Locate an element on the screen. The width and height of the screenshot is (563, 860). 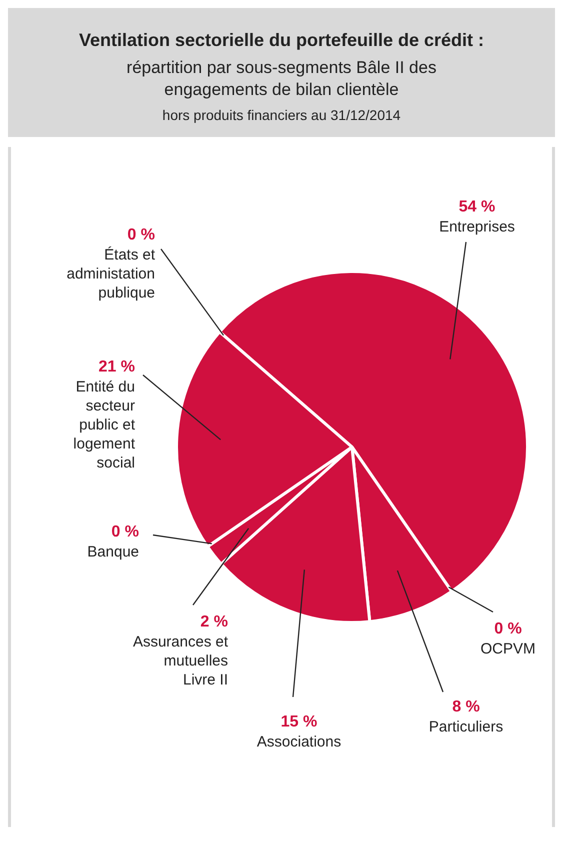
category-label: États et administation publique is located at coordinates (110, 274).